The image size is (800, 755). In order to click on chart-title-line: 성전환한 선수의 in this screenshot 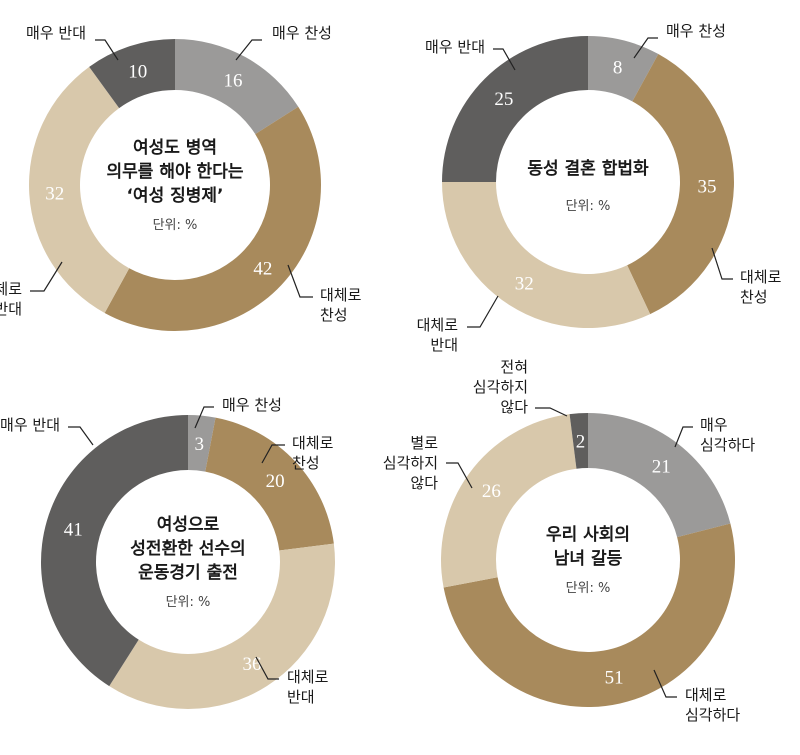, I will do `click(187, 549)`.